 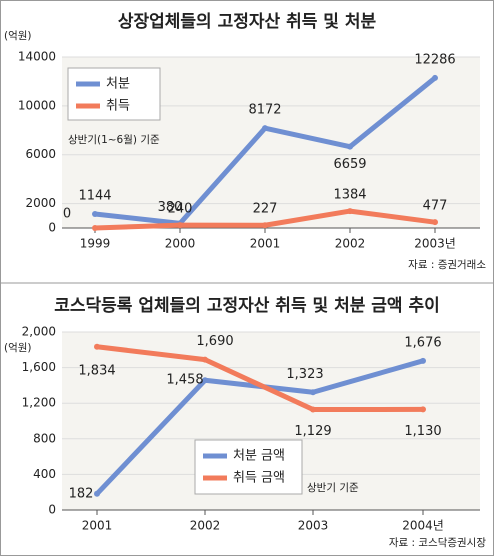 I want to click on y-tick-label: 2,000, so click(x=39, y=332).